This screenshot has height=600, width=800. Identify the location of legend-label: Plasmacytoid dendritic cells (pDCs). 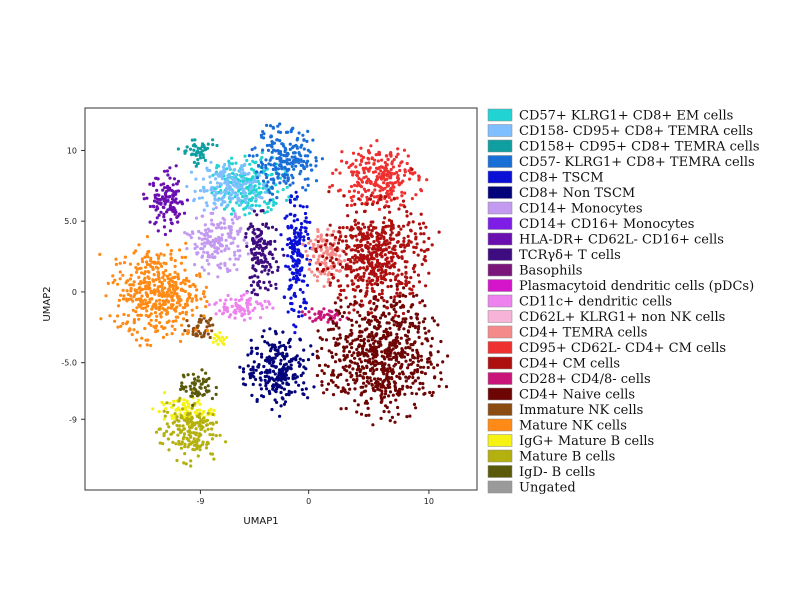
(636, 286).